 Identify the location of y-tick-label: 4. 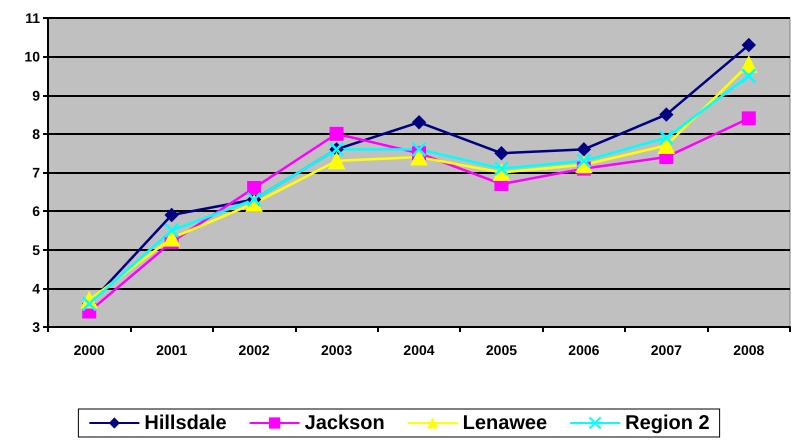
(36, 288).